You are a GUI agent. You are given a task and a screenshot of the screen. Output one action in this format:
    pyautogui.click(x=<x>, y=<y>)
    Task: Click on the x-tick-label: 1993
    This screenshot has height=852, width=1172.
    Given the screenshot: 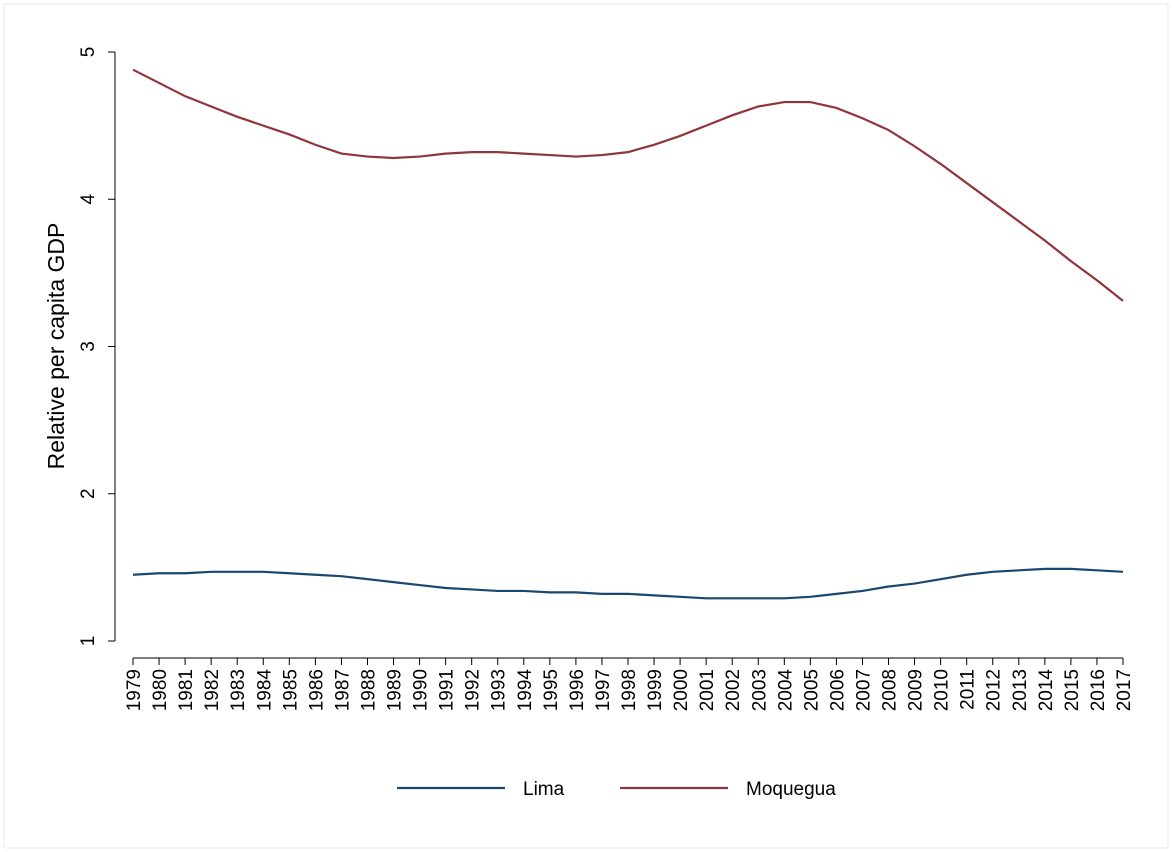 What is the action you would take?
    pyautogui.click(x=499, y=690)
    